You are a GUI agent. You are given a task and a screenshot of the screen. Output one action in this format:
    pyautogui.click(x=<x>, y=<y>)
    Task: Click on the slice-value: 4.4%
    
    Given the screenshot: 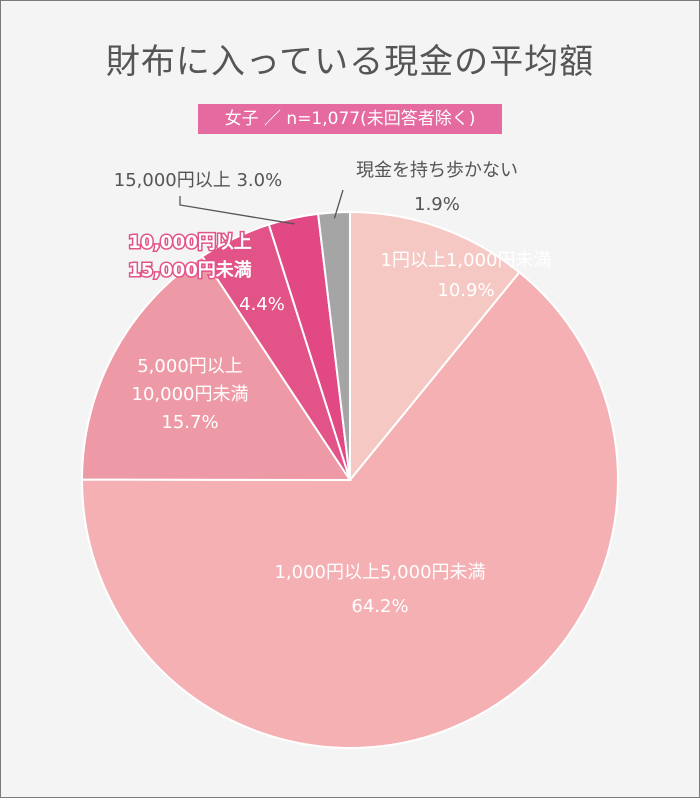 What is the action you would take?
    pyautogui.click(x=262, y=304)
    